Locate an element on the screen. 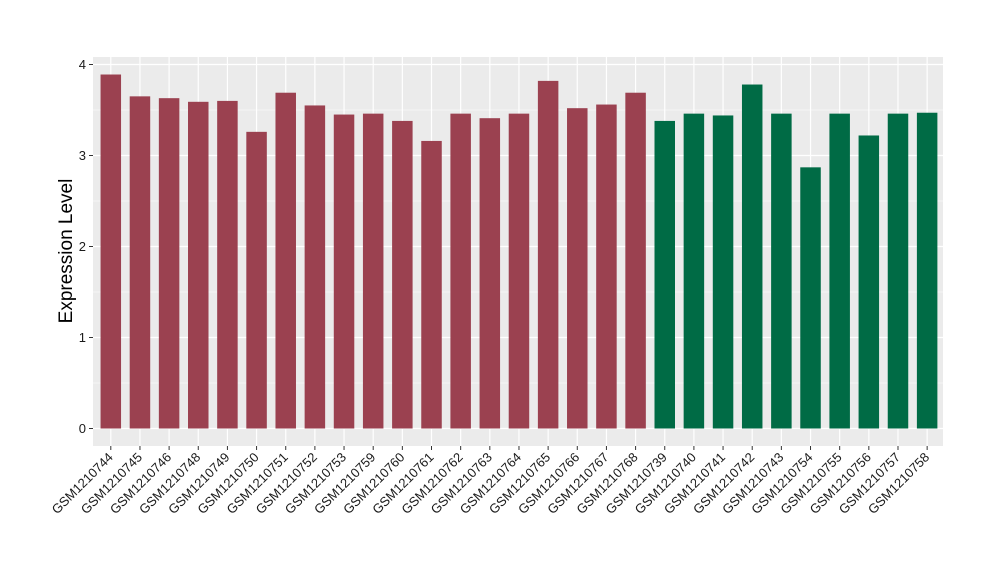  bar-GSM1210746 is located at coordinates (169, 263).